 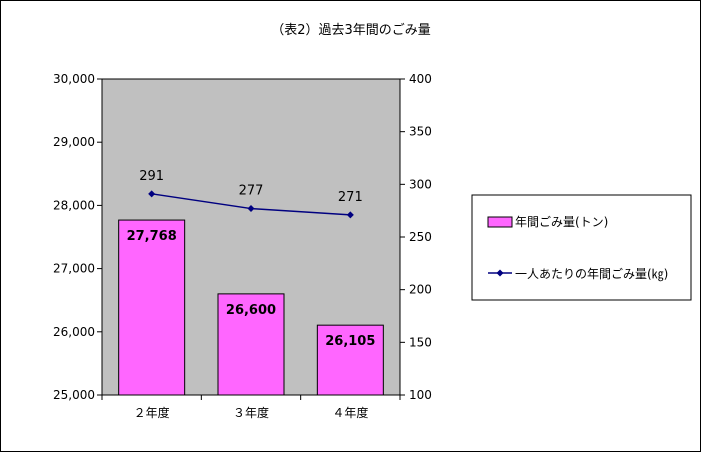 What do you see at coordinates (251, 412) in the screenshot?
I see `x-axis-tick-label: ３年度` at bounding box center [251, 412].